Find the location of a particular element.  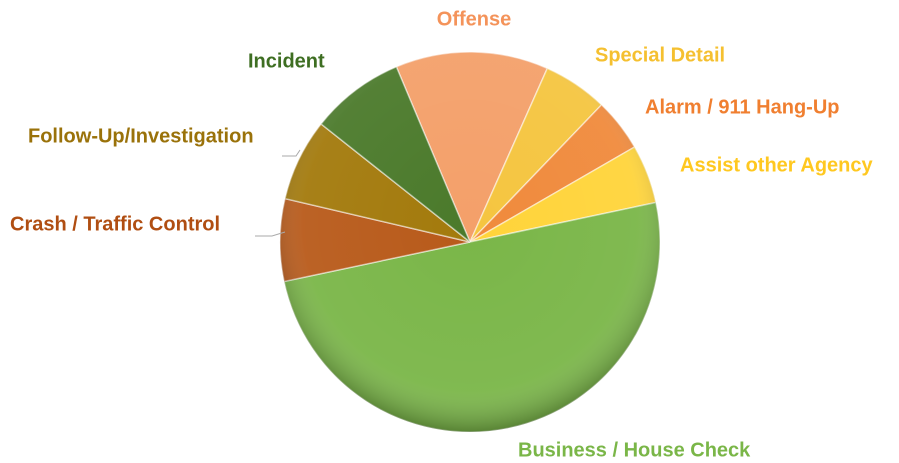

slice-label: Alarm / 911 Hang-Up is located at coordinates (742, 107).